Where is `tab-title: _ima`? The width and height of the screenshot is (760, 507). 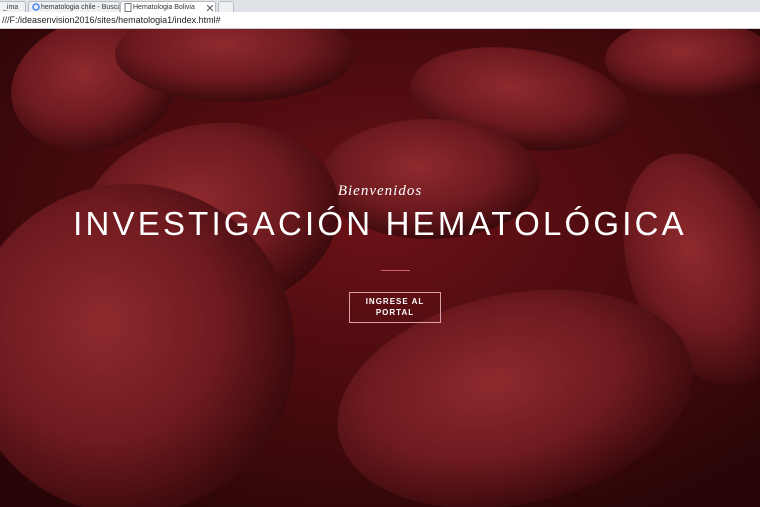 tab-title: _ima is located at coordinates (11, 7).